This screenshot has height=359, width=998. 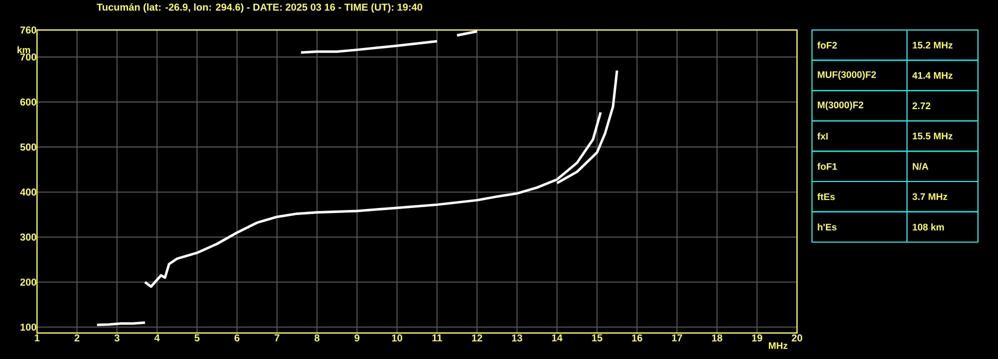 I want to click on x-tick-label: 1, so click(x=37, y=338).